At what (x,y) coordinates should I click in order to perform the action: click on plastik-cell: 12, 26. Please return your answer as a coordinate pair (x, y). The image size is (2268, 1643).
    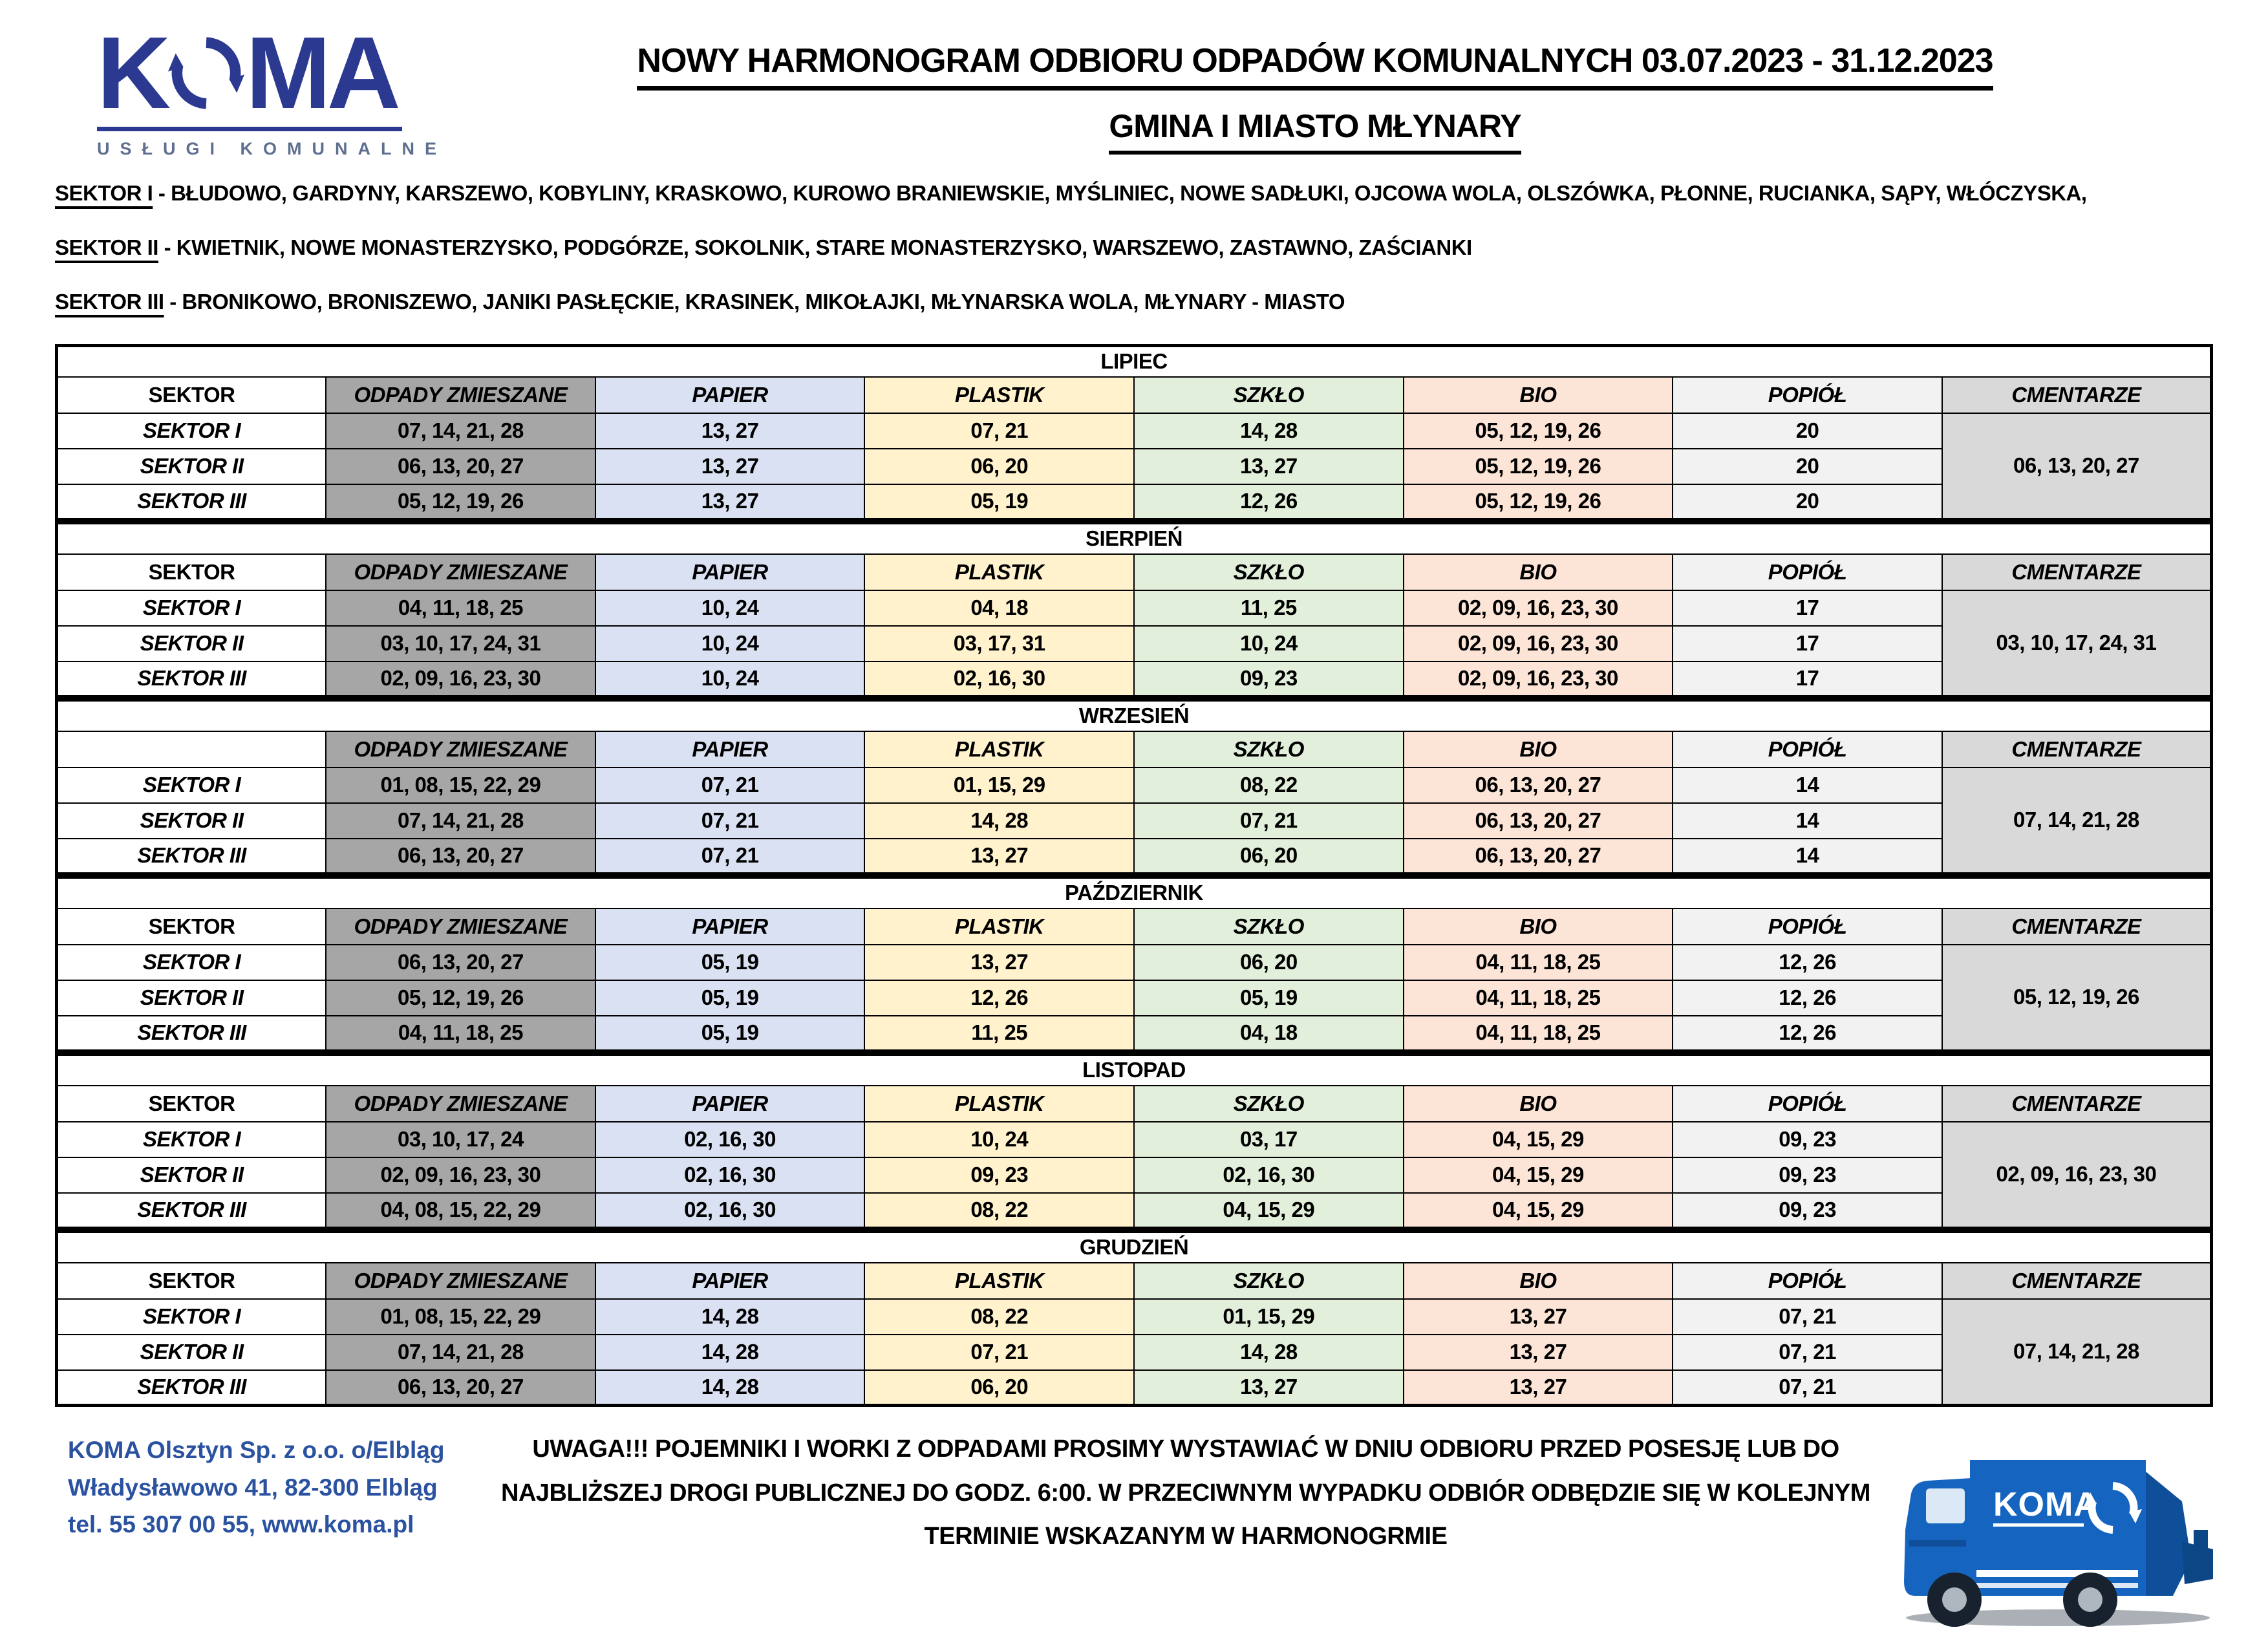
    Looking at the image, I should click on (999, 997).